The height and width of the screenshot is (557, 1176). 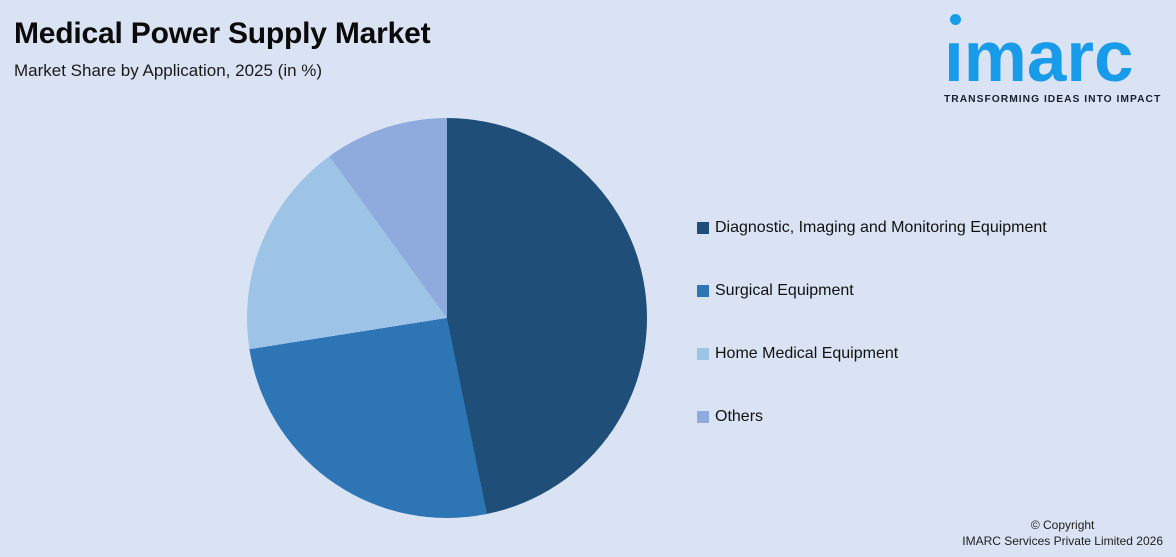 I want to click on imarc-logo-tagline: TRANSFORMING IDEAS INTO IMPACT, so click(x=1053, y=99).